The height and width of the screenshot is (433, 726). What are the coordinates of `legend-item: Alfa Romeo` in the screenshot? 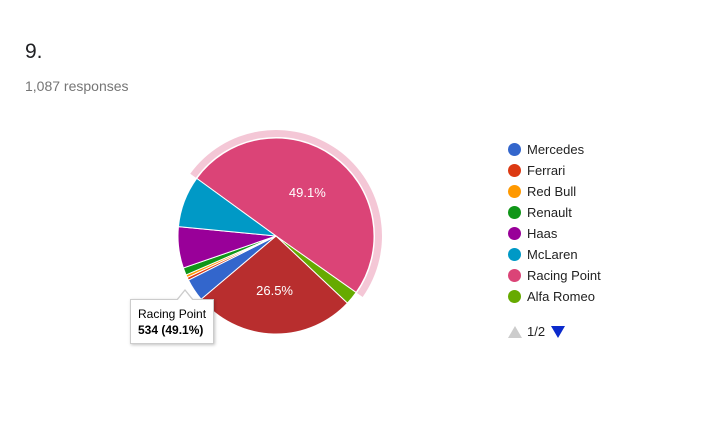 It's located at (554, 296).